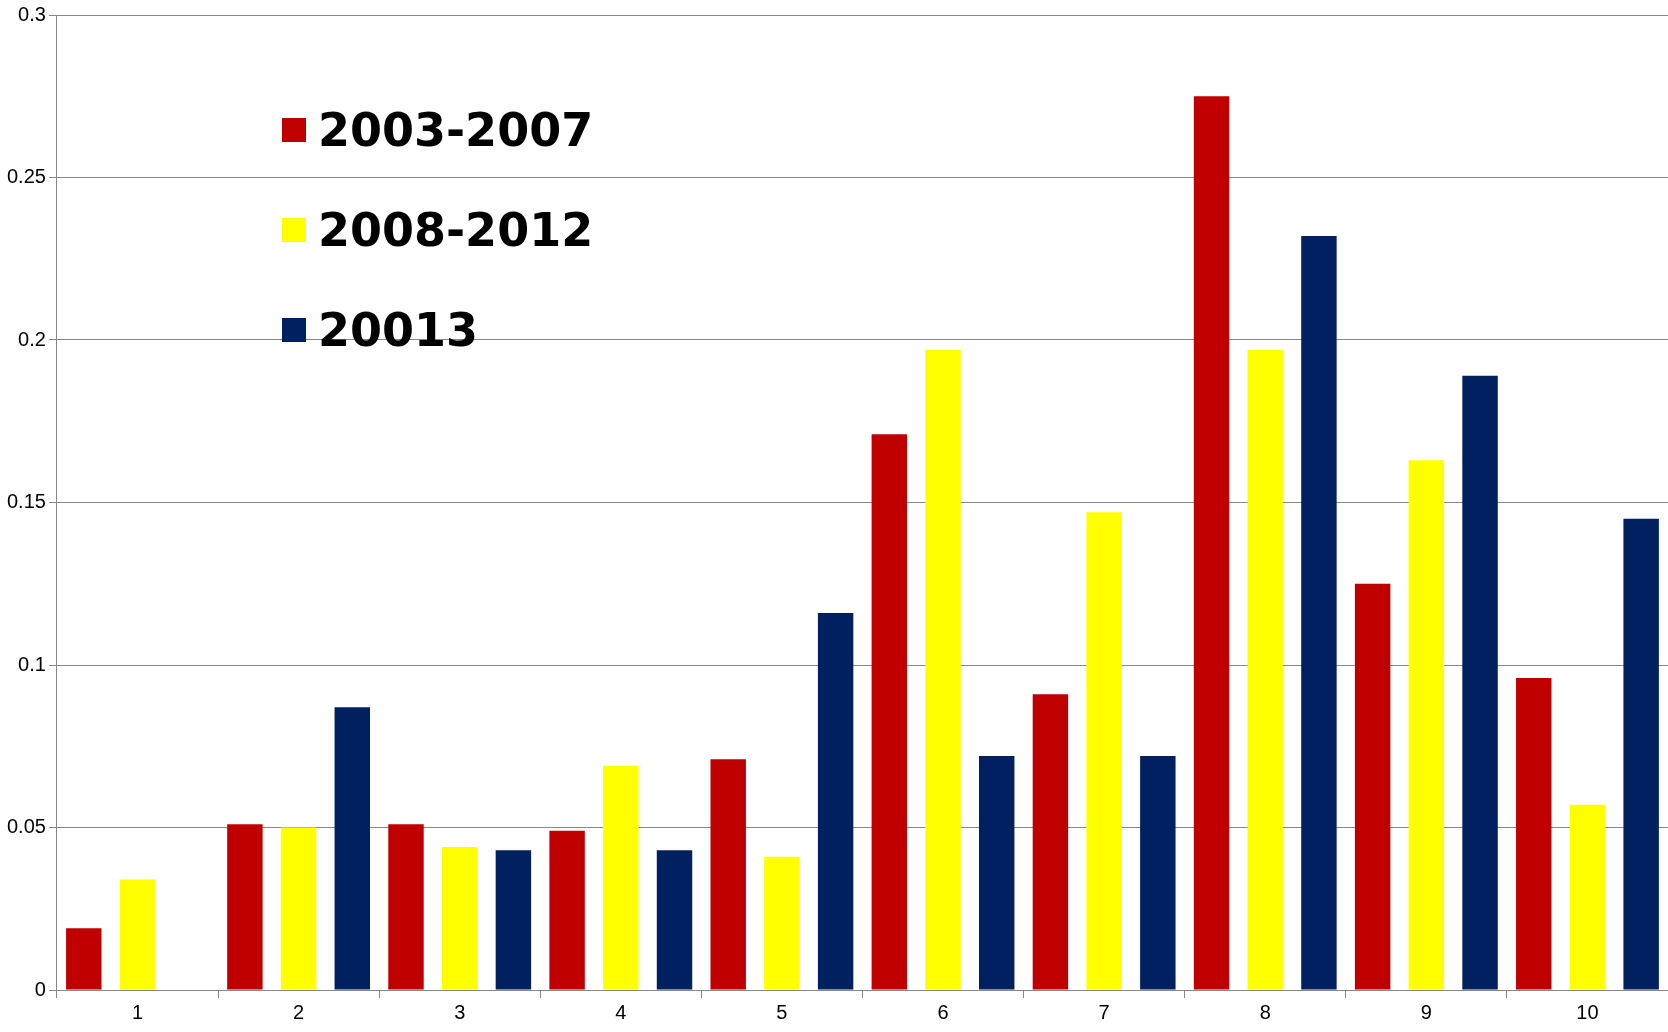  Describe the element at coordinates (26, 501) in the screenshot. I see `y-tick-label: 0.15` at that location.